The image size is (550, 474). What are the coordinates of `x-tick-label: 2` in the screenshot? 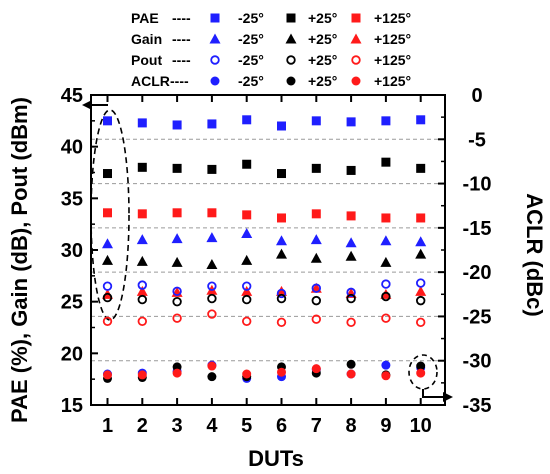 It's located at (142, 426).